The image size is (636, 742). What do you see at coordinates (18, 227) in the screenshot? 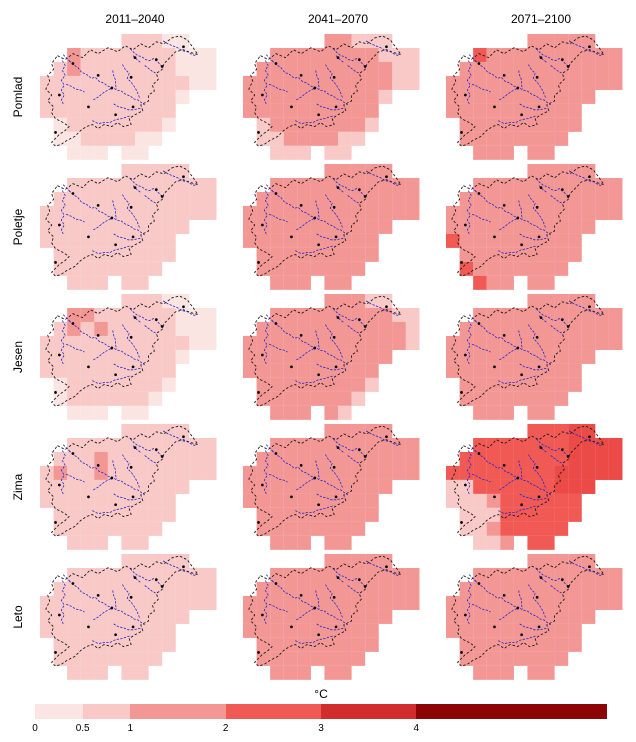
I see `row-label-poletje: Poletje` at bounding box center [18, 227].